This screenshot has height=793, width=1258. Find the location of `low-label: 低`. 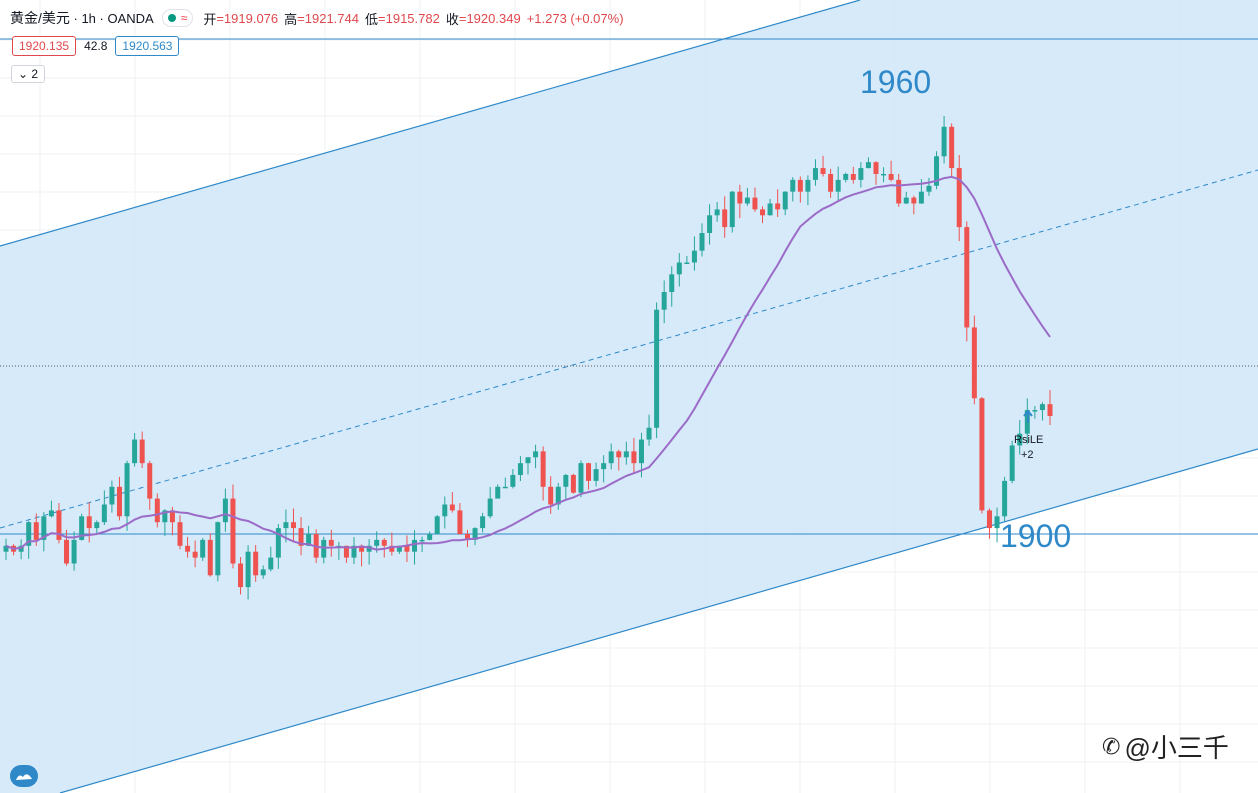

low-label: 低 is located at coordinates (372, 19).